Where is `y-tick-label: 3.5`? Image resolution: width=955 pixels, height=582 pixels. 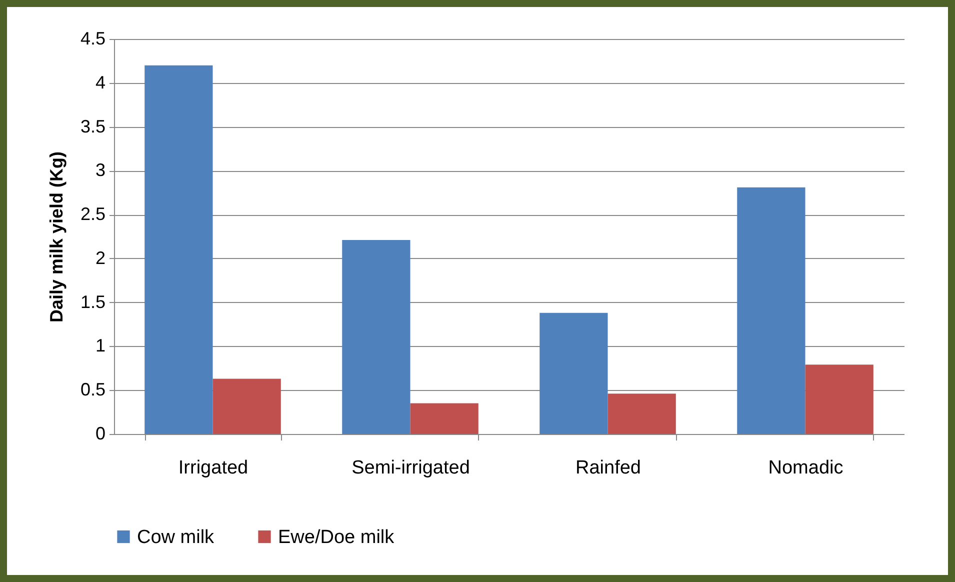 y-tick-label: 3.5 is located at coordinates (93, 126).